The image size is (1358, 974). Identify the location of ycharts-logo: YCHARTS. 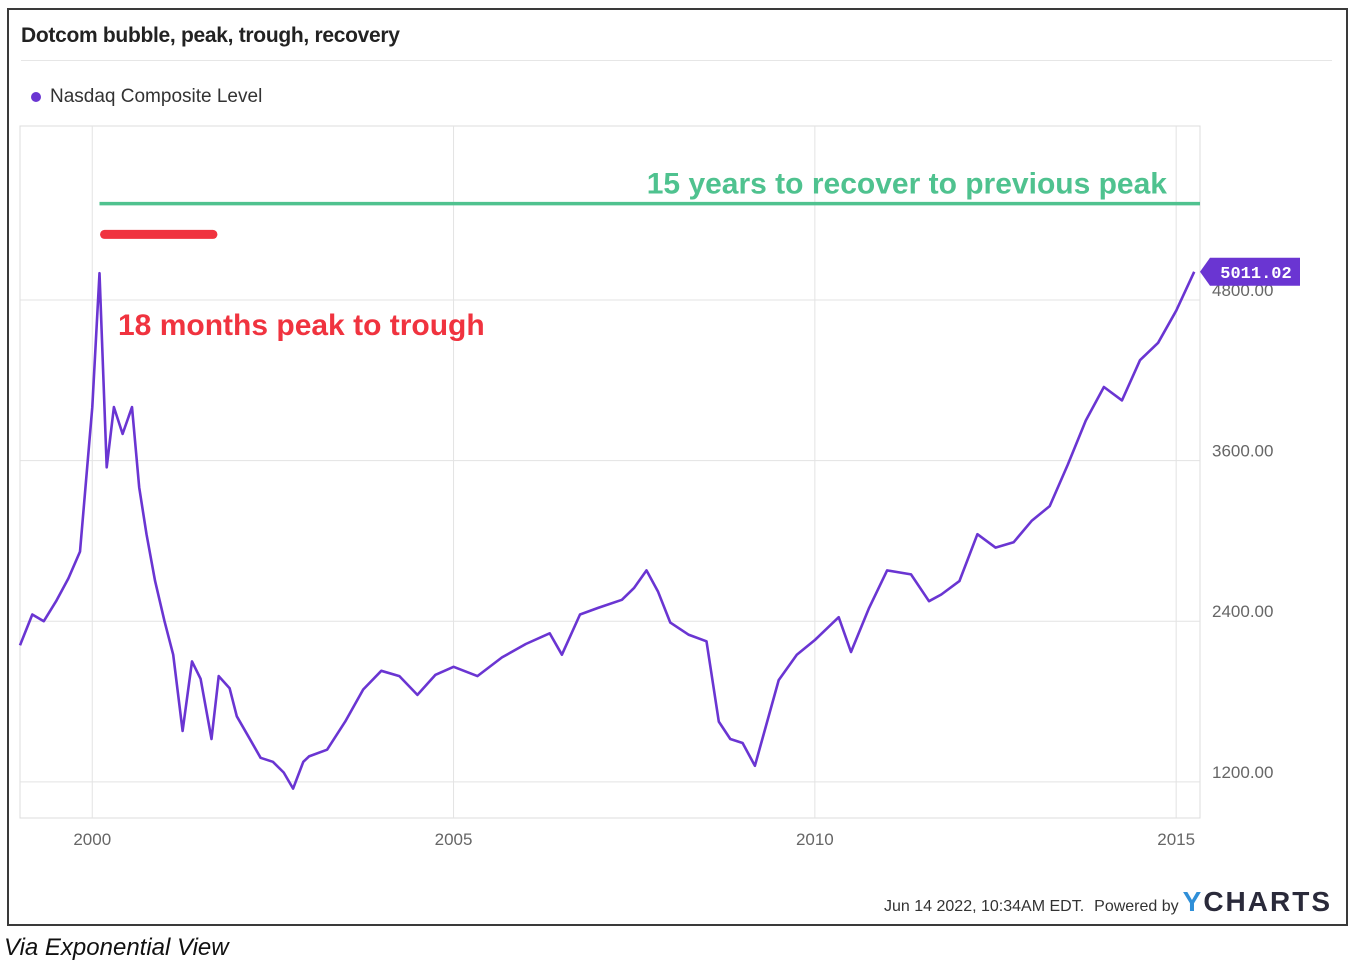
(1257, 902).